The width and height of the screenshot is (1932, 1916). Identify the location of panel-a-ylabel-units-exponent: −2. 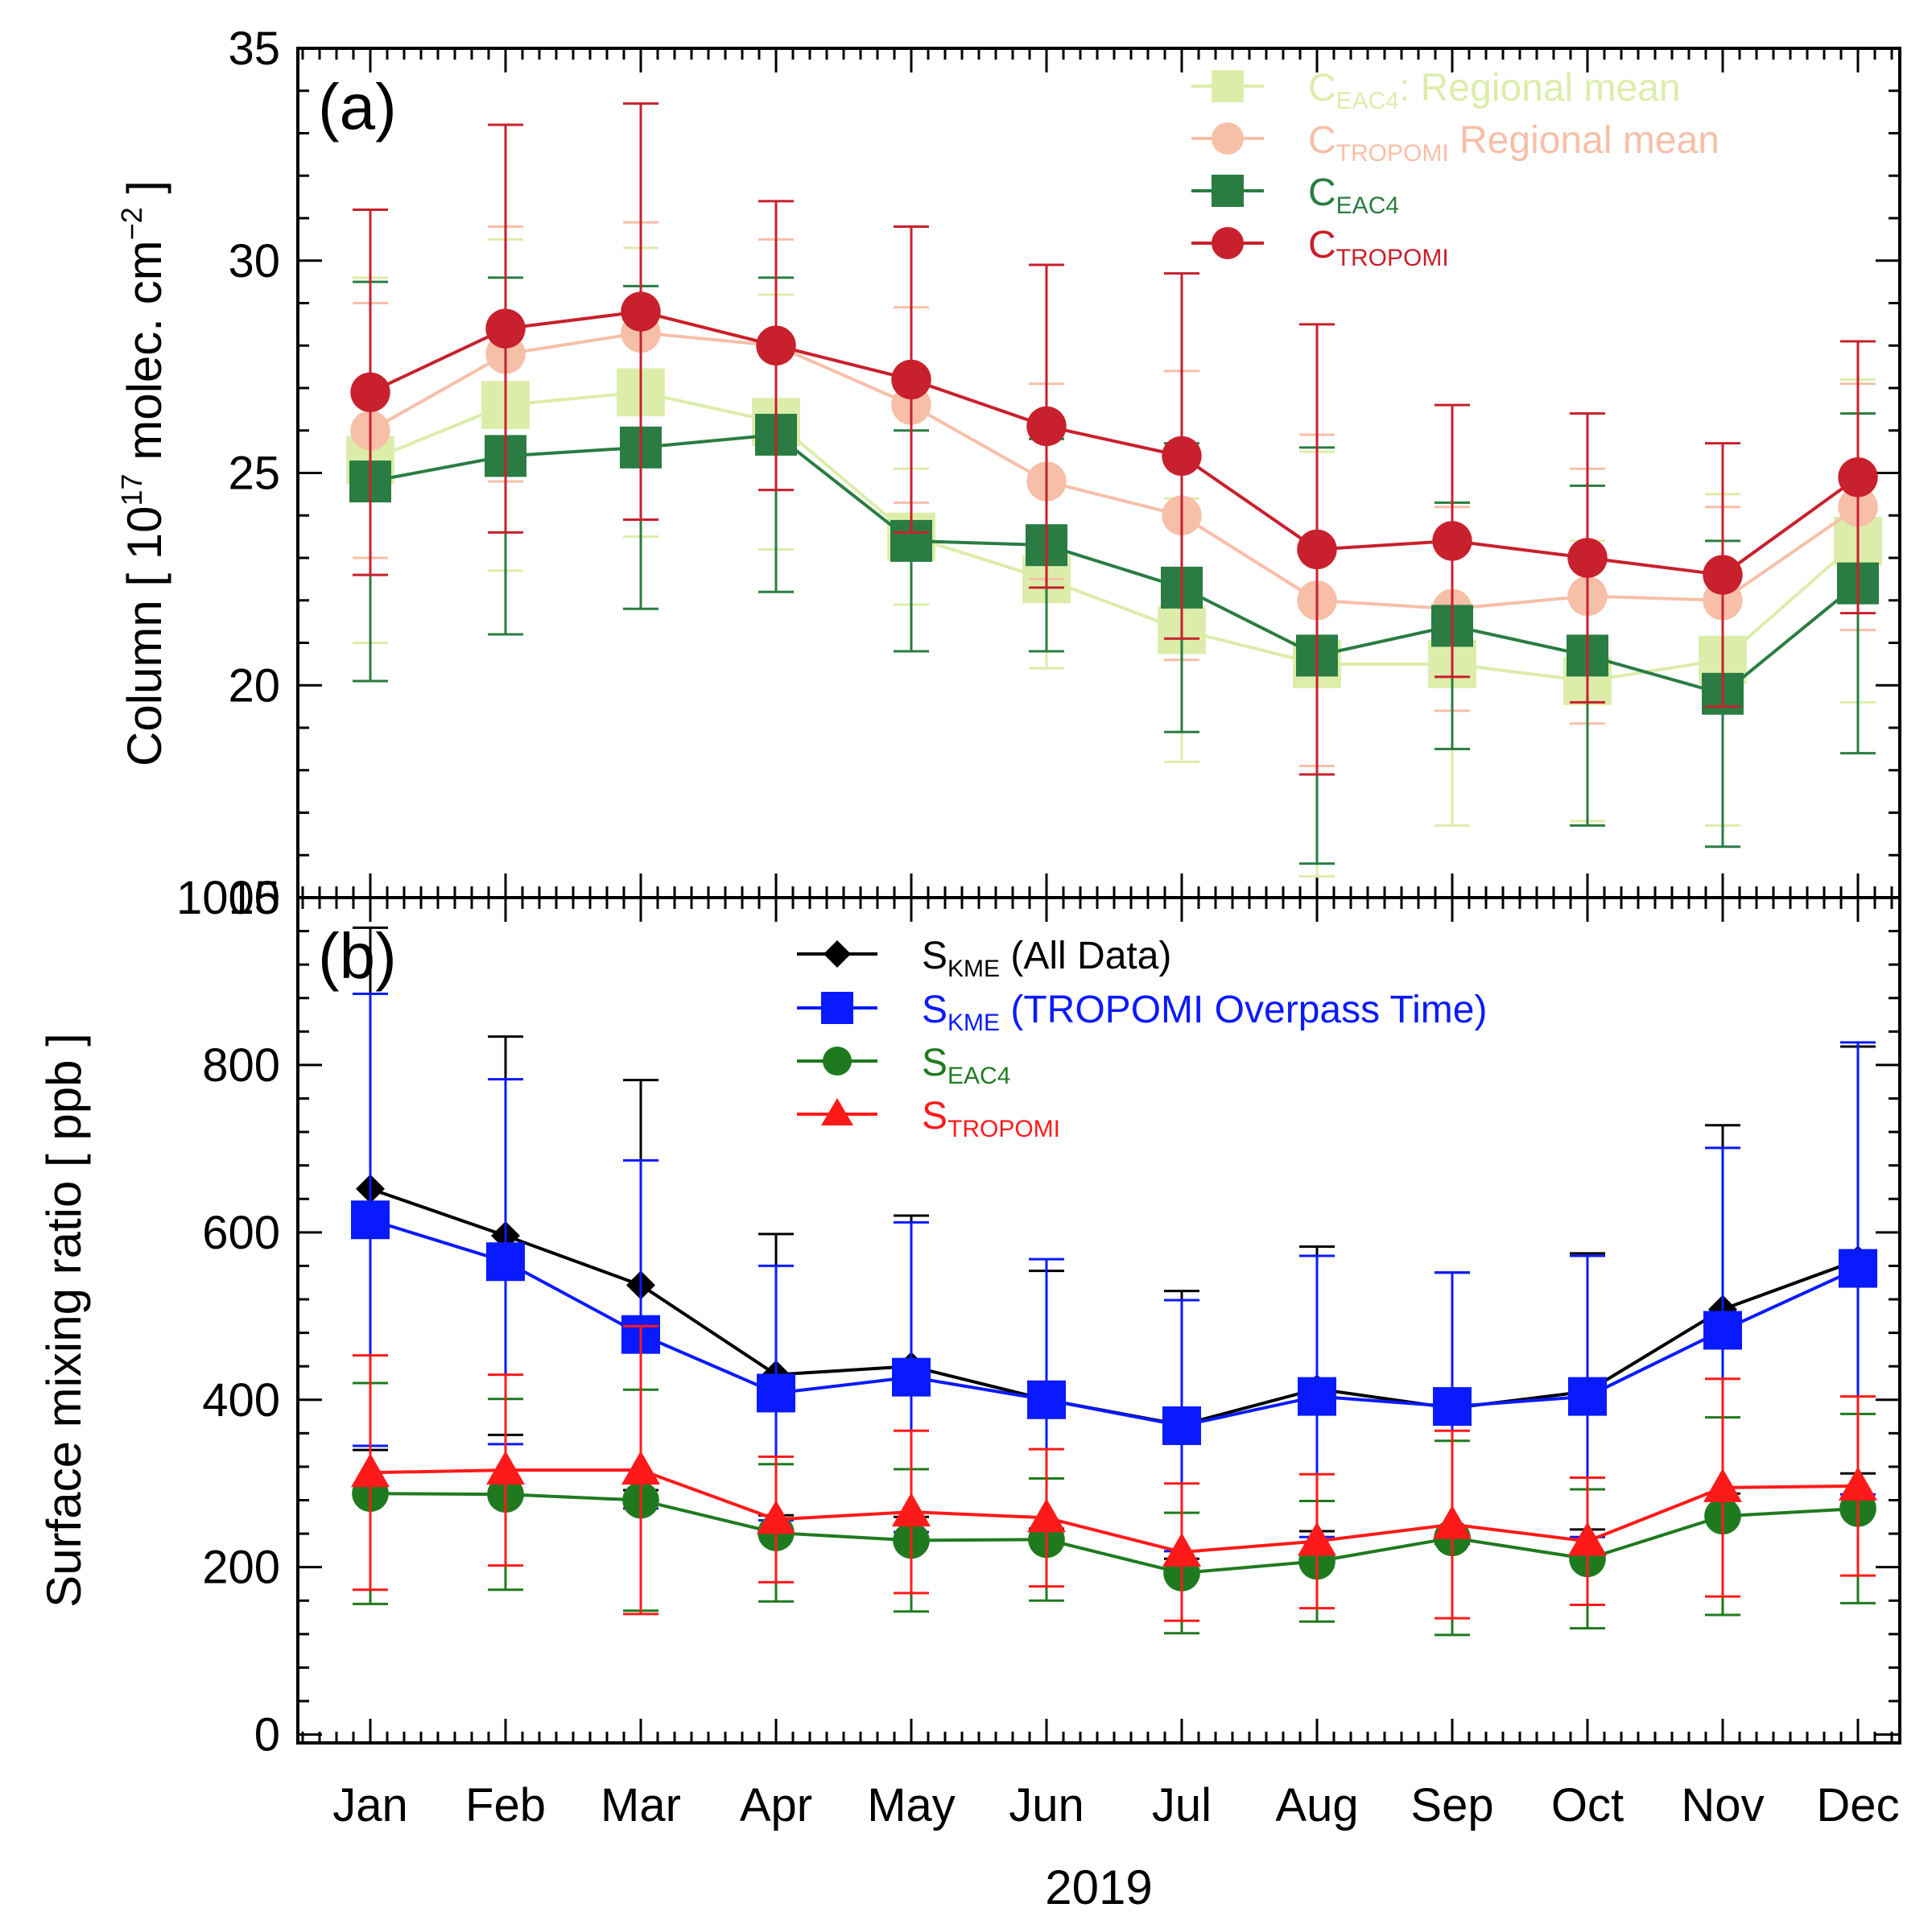
(131, 224).